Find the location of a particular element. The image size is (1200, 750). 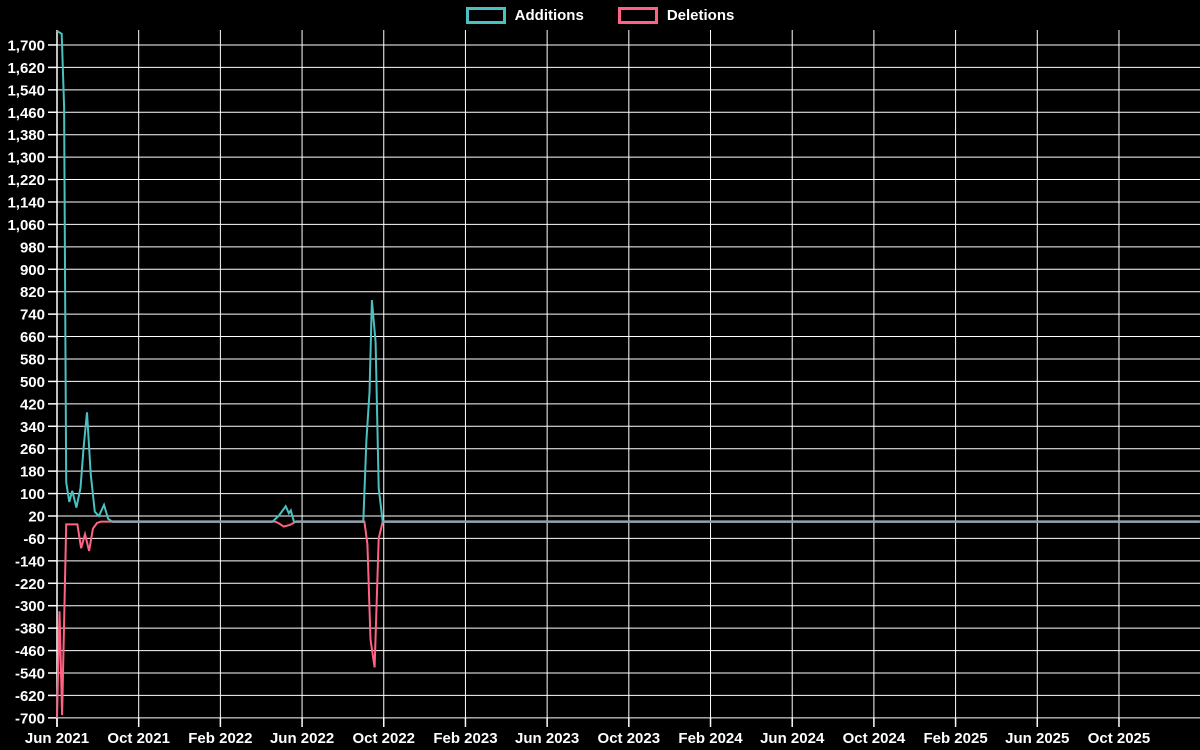

y-tick-label: 1,300 is located at coordinates (26, 158).